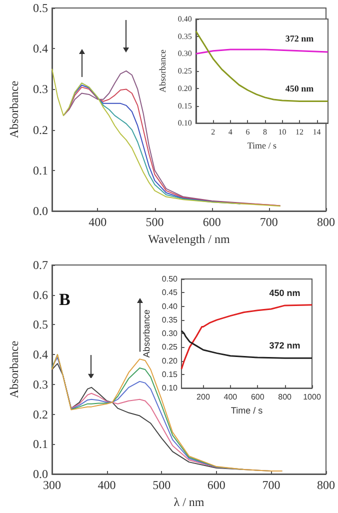  I want to click on x-tick-label: 2, so click(213, 132).